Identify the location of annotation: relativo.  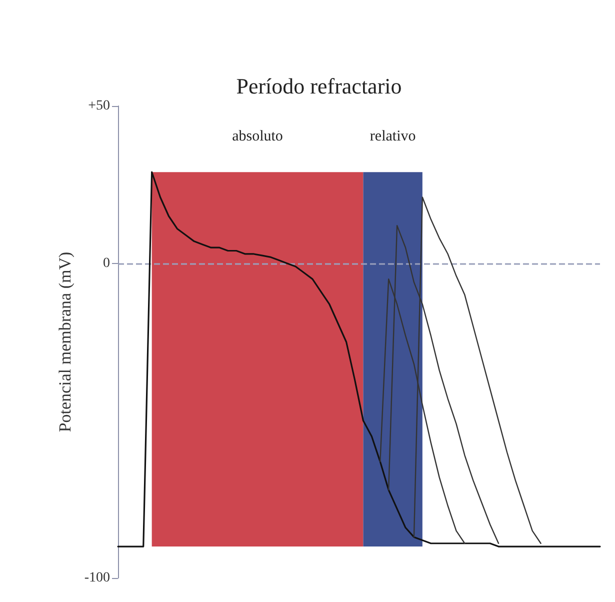
(393, 136).